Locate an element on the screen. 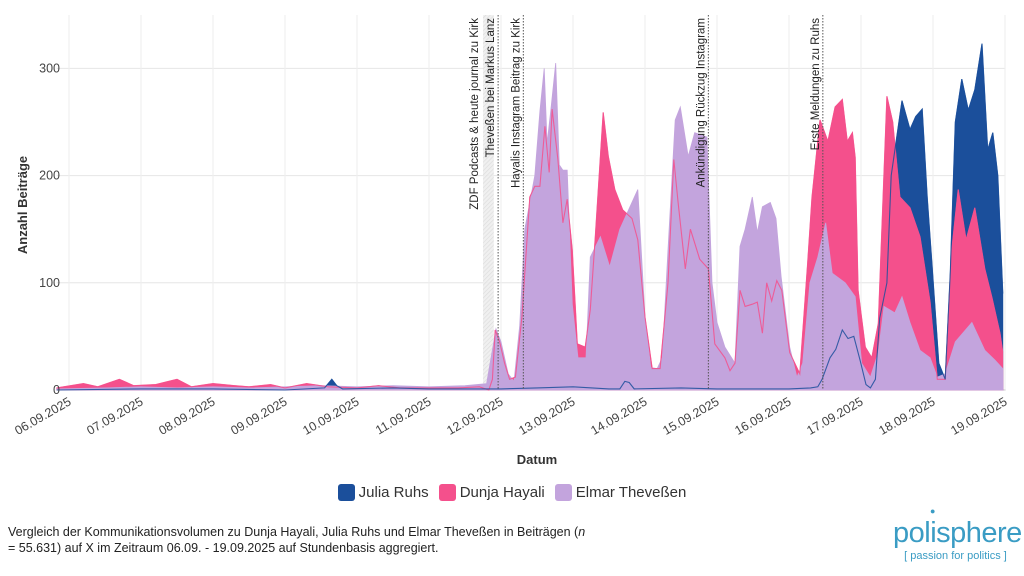 The width and height of the screenshot is (1024, 576). polisphere-logo: ● polisphere [ passion for politics ] is located at coordinates (957, 534).